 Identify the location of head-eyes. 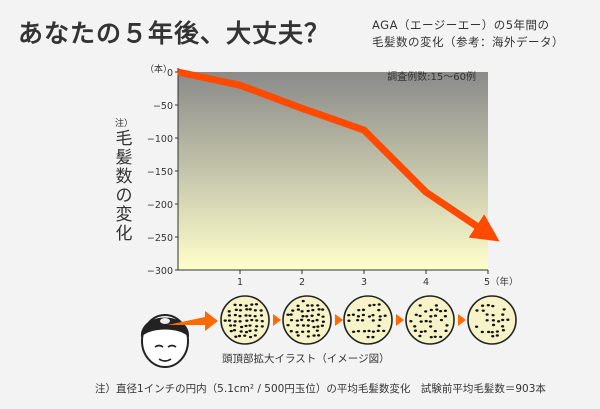
(165, 346).